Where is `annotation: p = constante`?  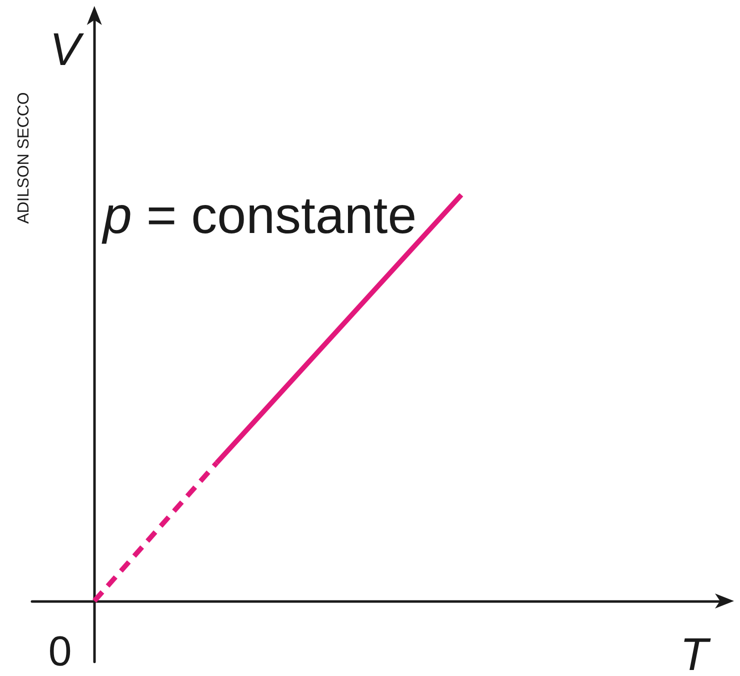 annotation: p = constante is located at coordinates (259, 216).